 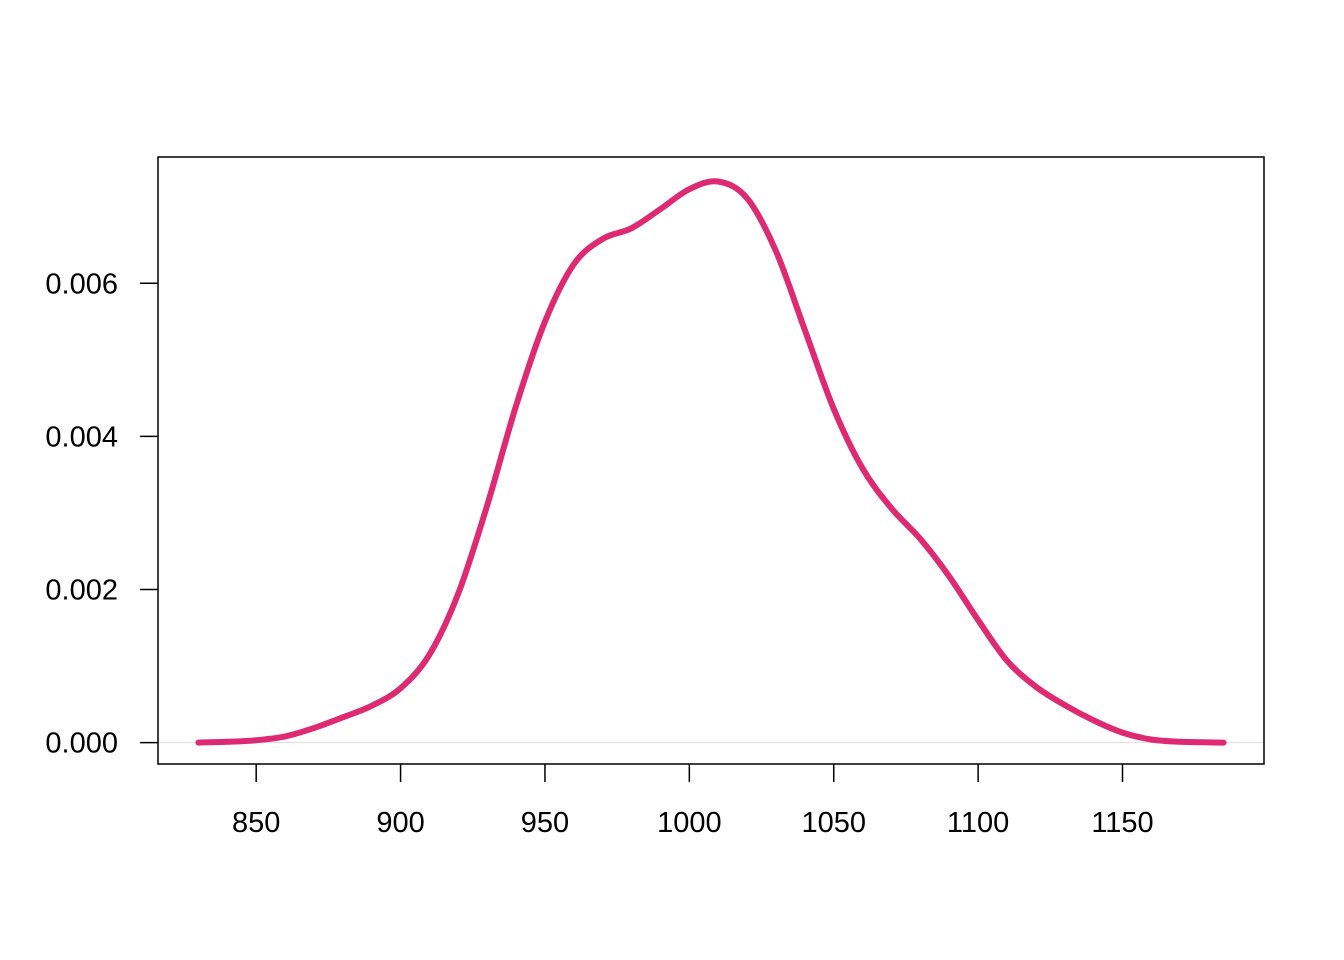 I want to click on y-tick-label: 0.002, so click(x=81, y=590).